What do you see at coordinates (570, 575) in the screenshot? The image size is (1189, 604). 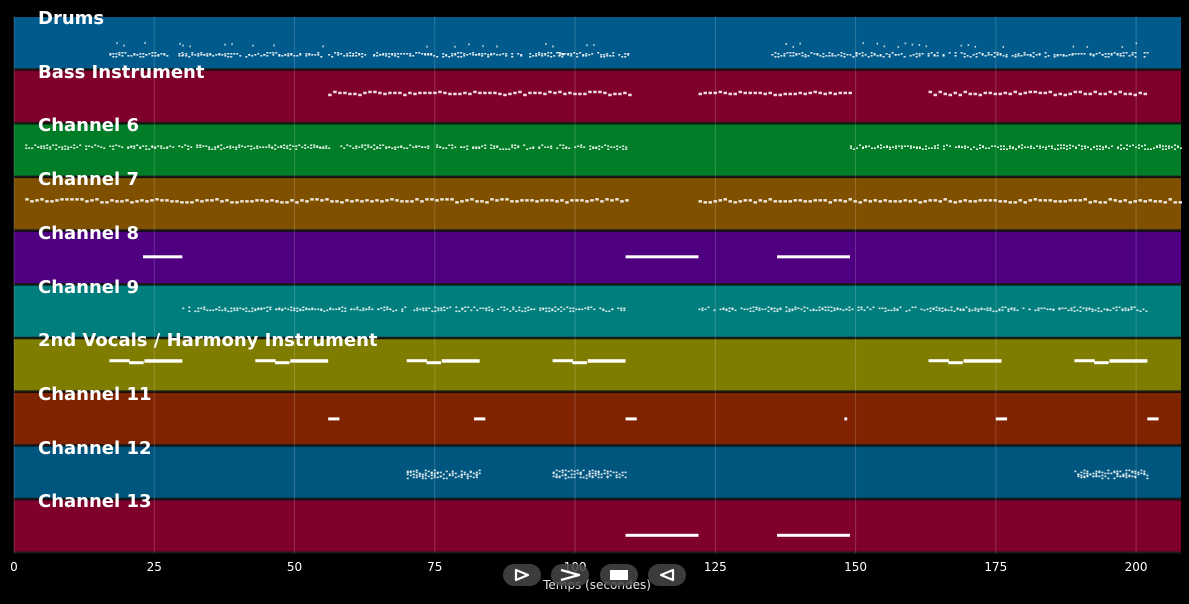 I see `forward-button` at bounding box center [570, 575].